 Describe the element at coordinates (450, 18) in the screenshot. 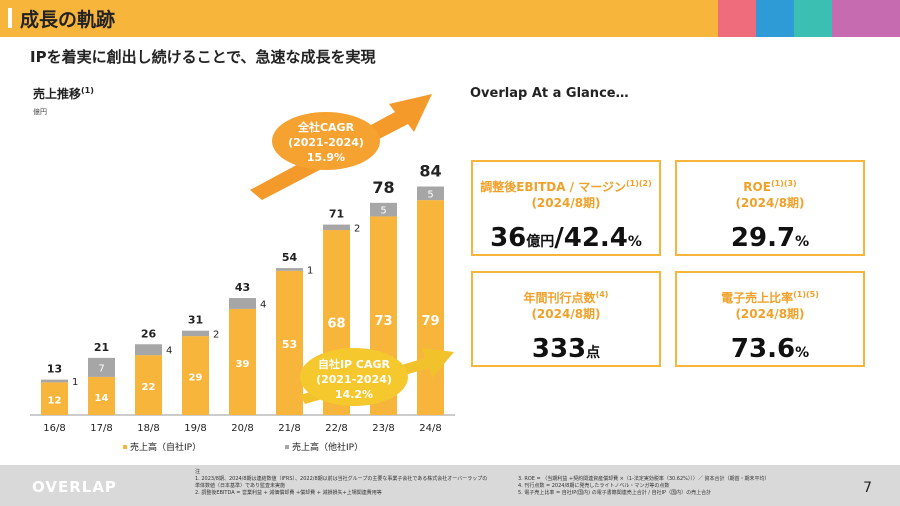

I see `header-bar: 成長の軌跡` at that location.